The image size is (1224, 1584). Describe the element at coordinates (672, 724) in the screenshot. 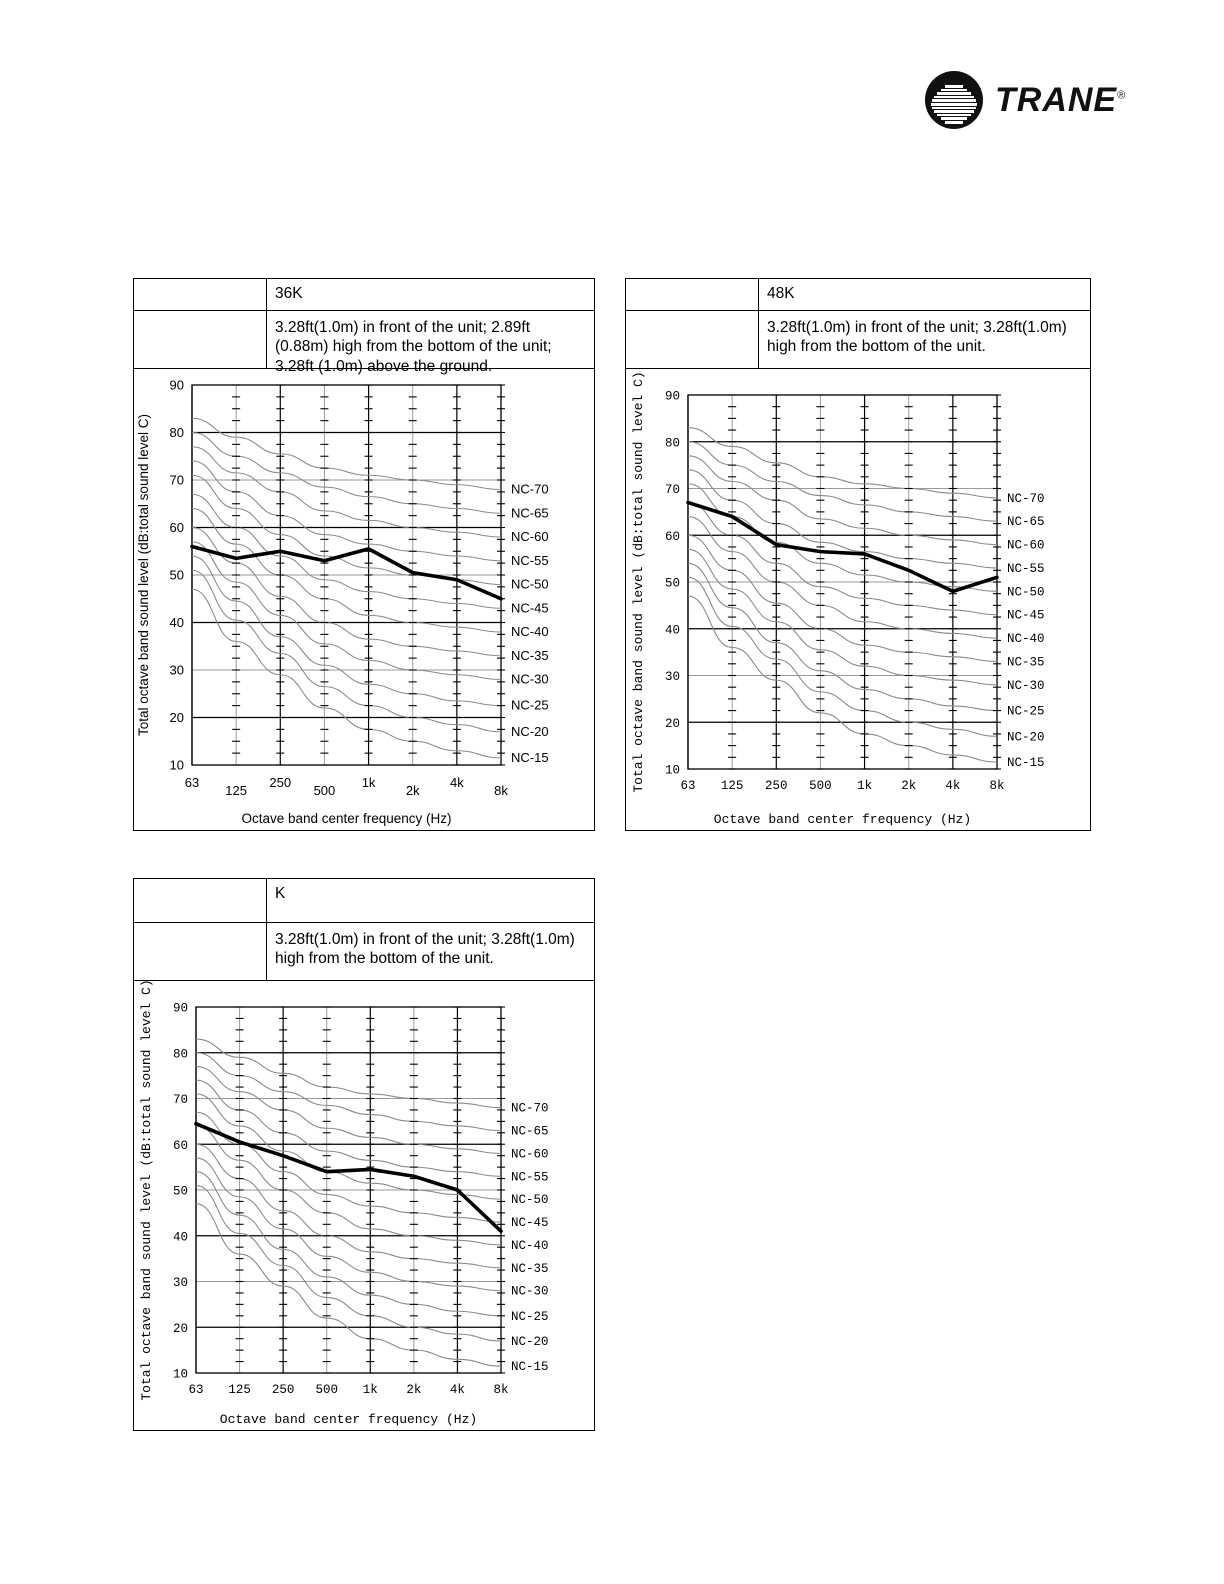

I see `y-axis-tick-label: 20` at that location.